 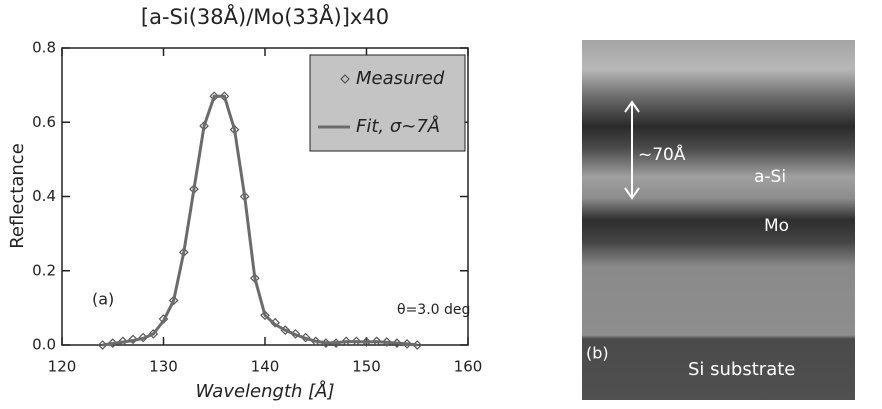 What do you see at coordinates (264, 391) in the screenshot?
I see `x-axis-label: Wavelength [Å]` at bounding box center [264, 391].